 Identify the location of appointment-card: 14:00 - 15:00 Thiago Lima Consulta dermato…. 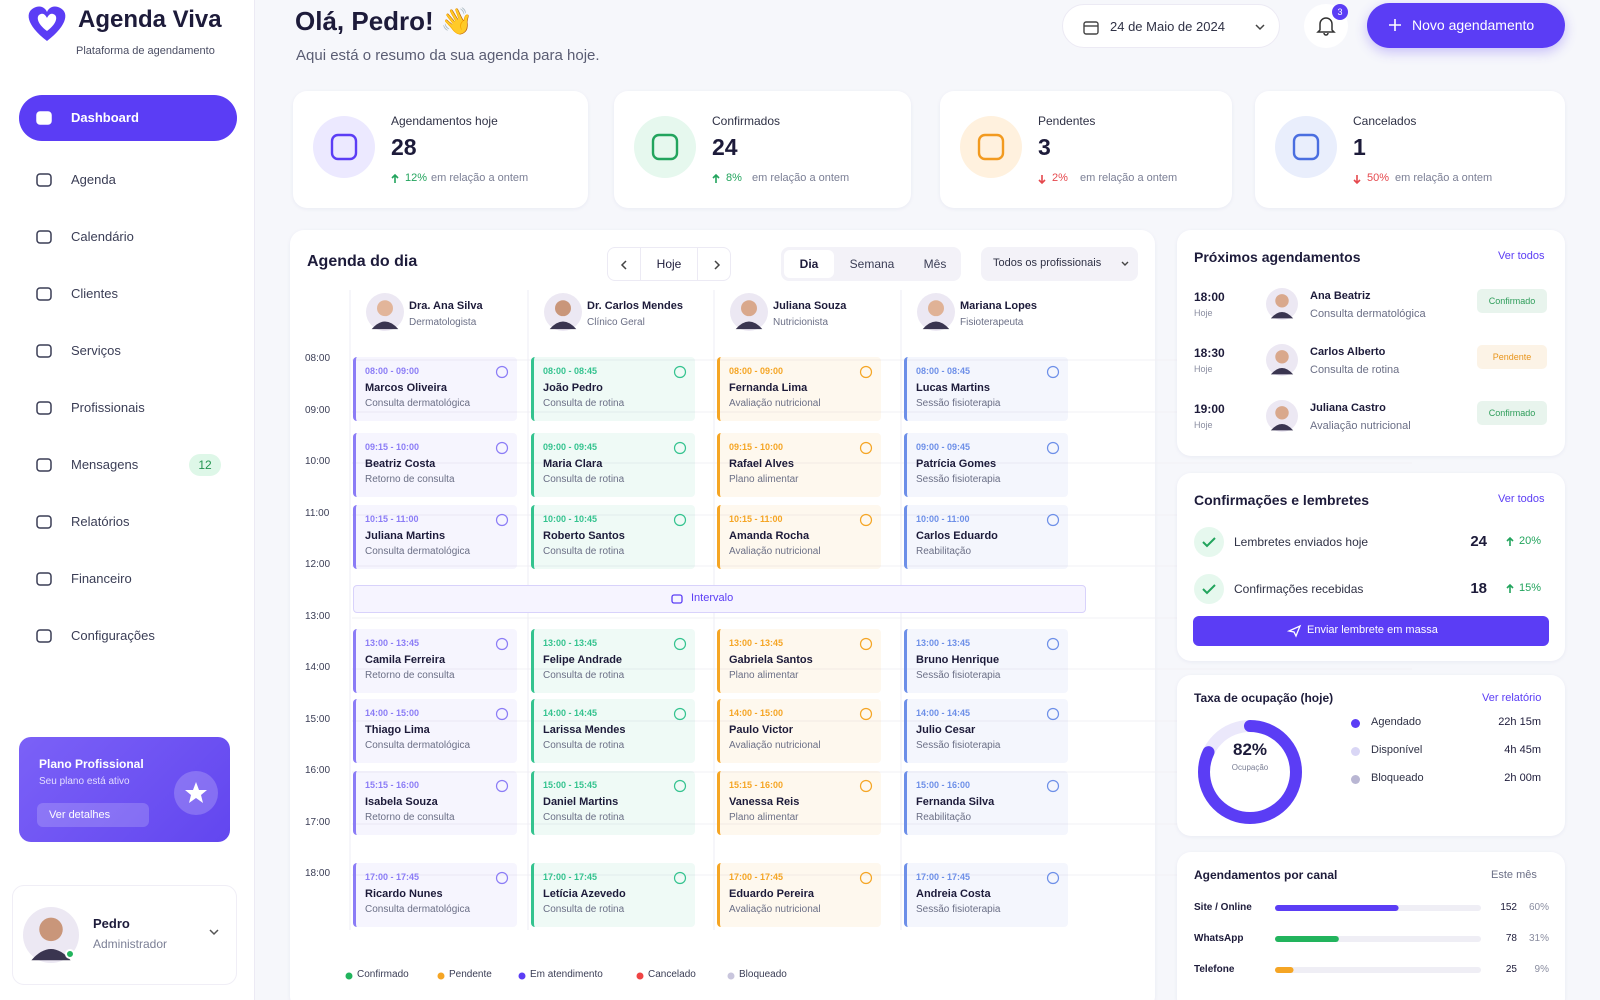
(435, 731).